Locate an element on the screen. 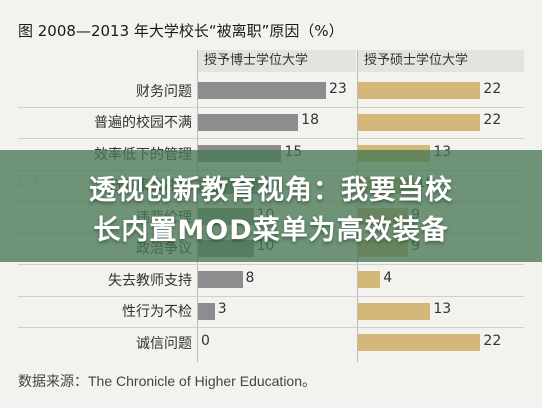 Image resolution: width=542 pixels, height=408 pixels. category-label: 财务问题 is located at coordinates (164, 91).